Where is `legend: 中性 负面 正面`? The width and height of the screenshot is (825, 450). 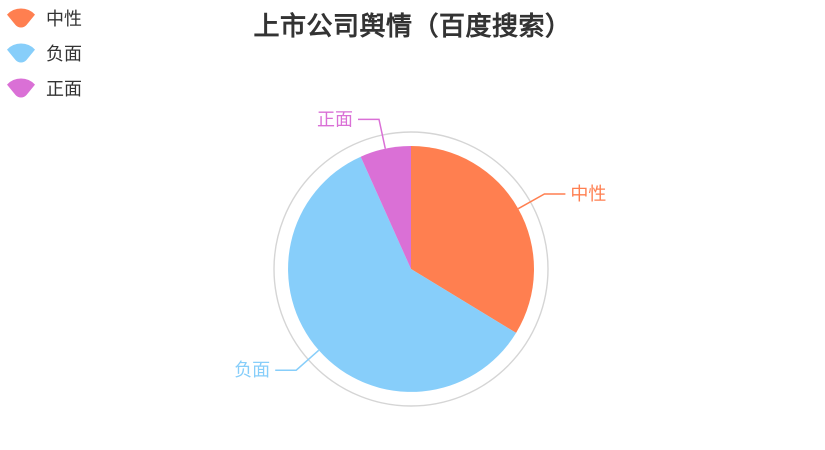 legend: 中性 负面 正面 is located at coordinates (43, 59).